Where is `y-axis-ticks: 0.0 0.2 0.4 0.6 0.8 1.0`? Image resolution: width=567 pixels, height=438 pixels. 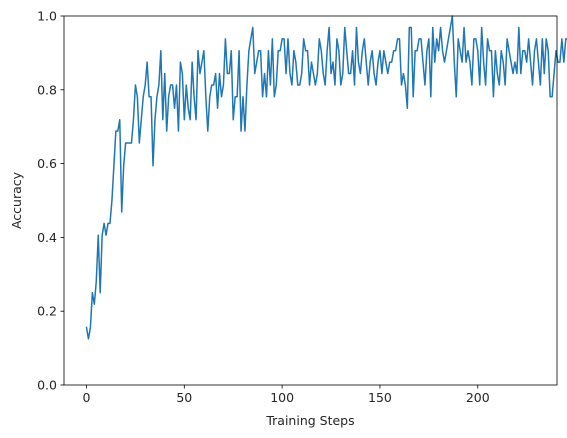 y-axis-ticks: 0.0 0.2 0.4 0.6 0.8 1.0 is located at coordinates (50, 201).